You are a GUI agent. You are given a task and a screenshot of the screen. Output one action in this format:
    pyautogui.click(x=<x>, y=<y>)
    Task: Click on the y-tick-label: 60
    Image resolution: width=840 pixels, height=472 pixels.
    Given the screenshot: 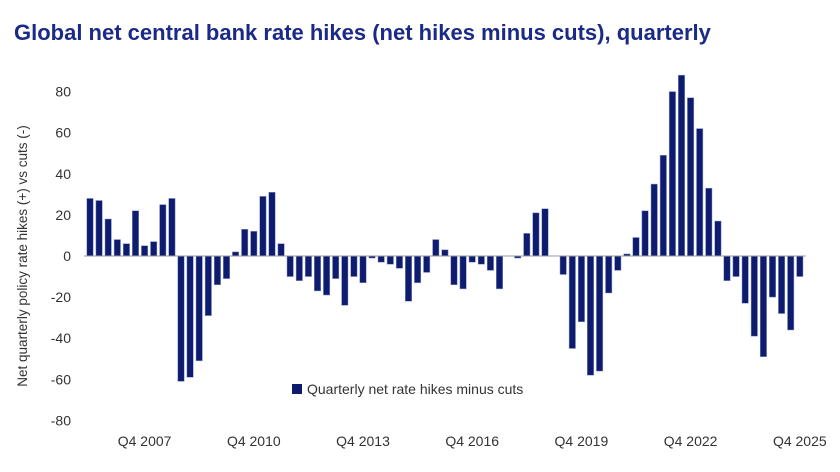 What is the action you would take?
    pyautogui.click(x=63, y=133)
    